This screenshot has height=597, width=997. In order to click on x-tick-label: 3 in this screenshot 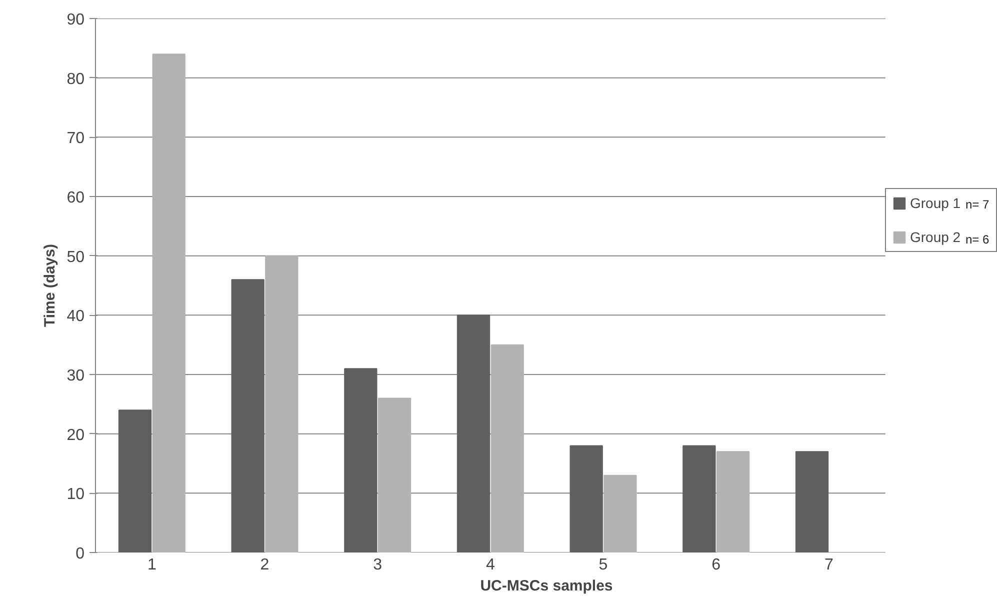, I will do `click(377, 565)`.